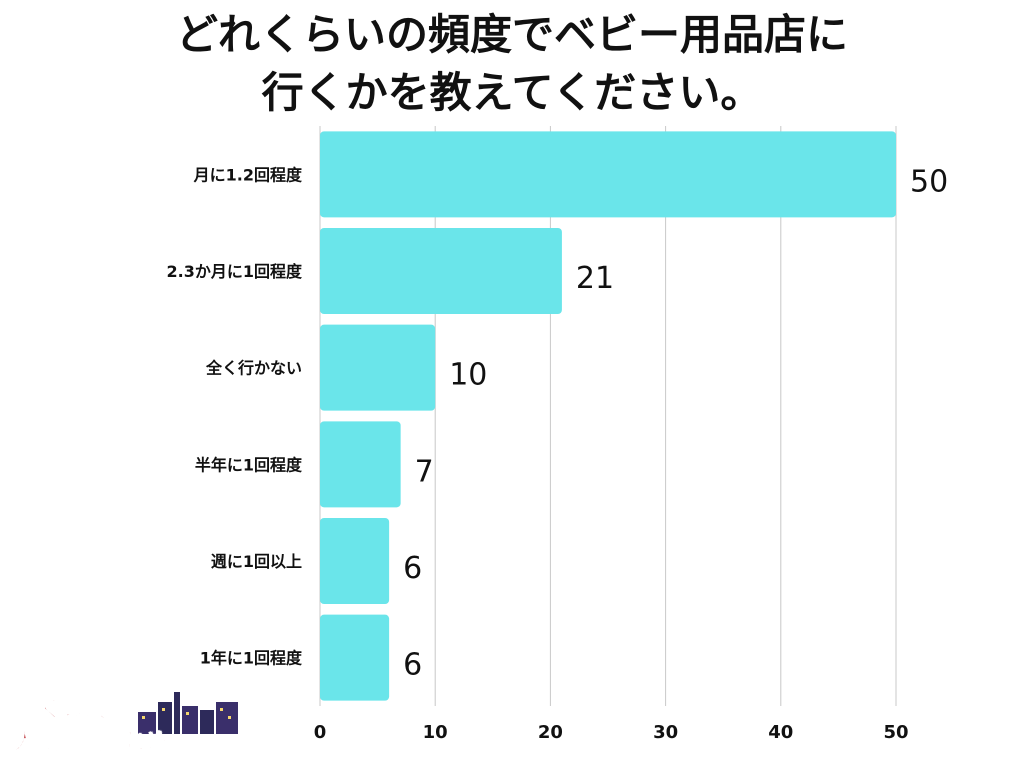 This screenshot has height=768, width=1024. Describe the element at coordinates (511, 34) in the screenshot. I see `chart-title-line-1: どれくらいの頻度でベビー用品店に` at that location.